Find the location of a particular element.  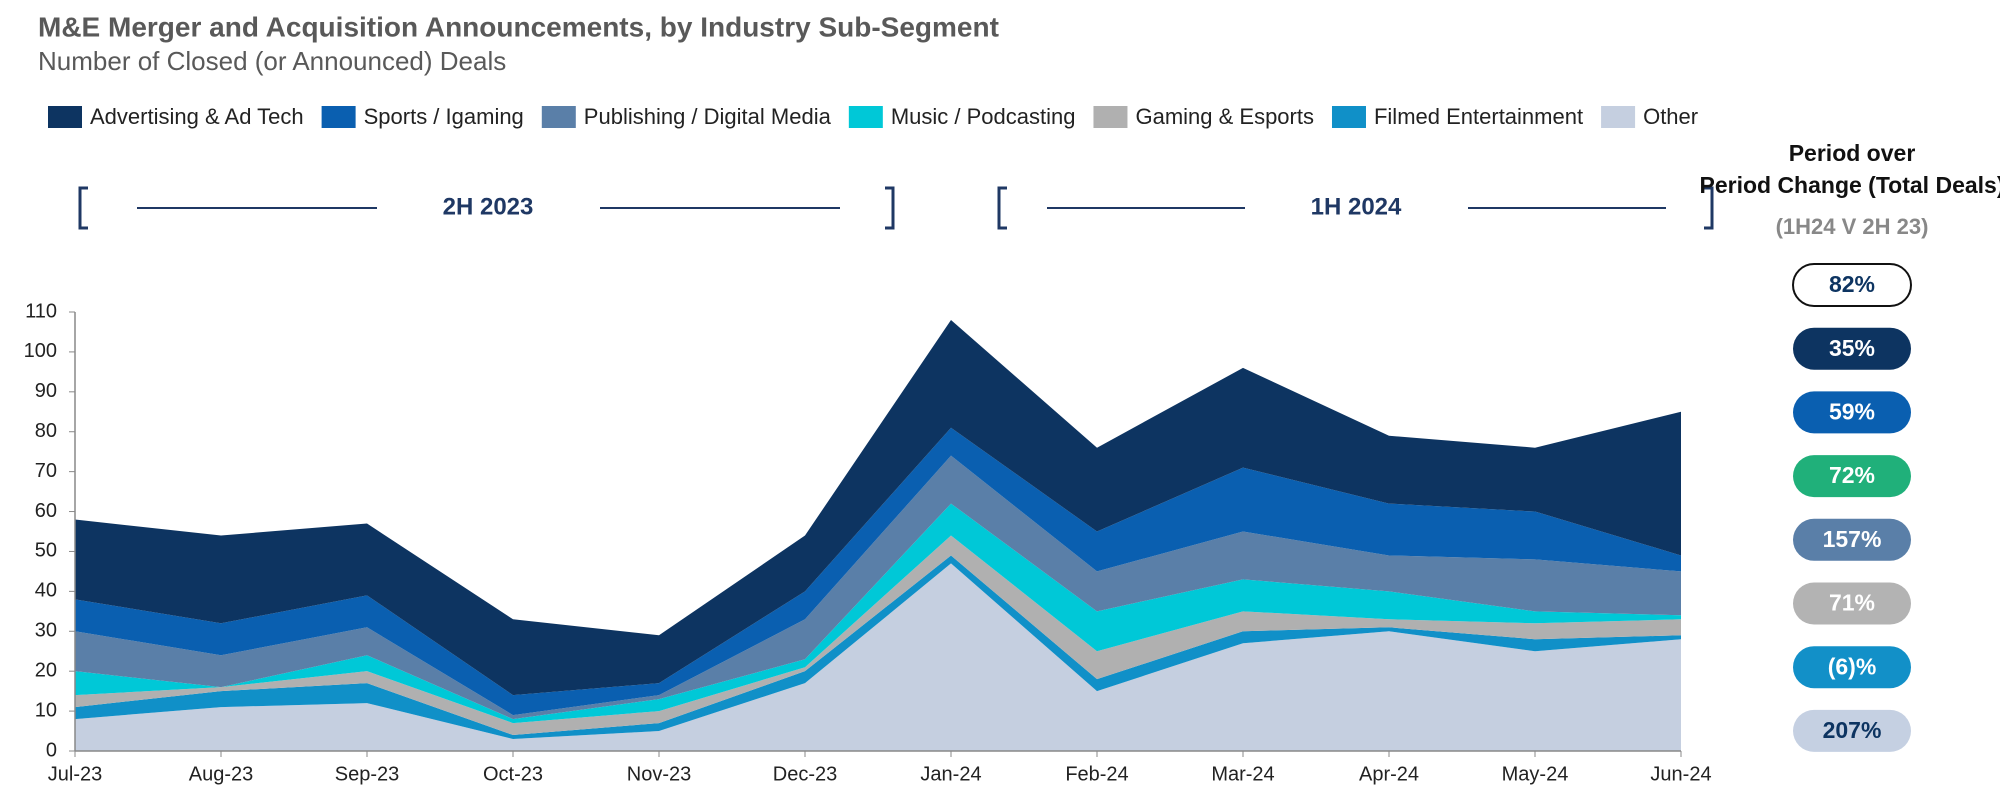

change-label: 72% is located at coordinates (1852, 475).